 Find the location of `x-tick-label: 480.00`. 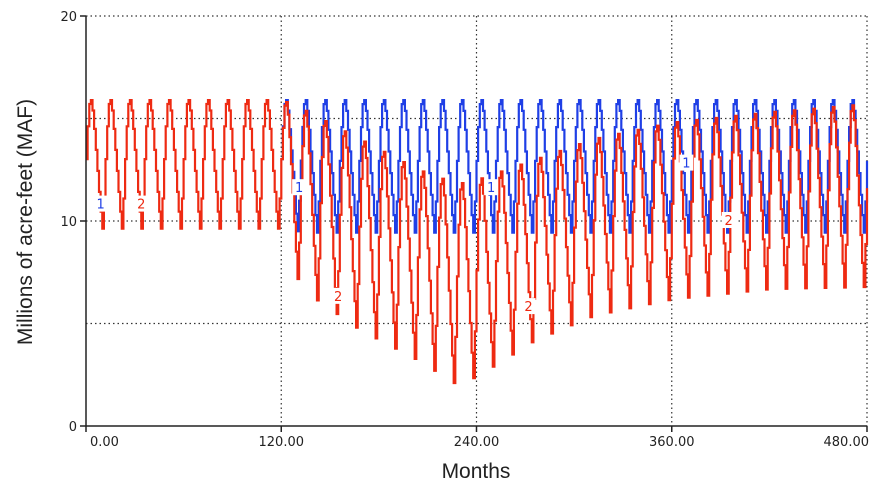

x-tick-label: 480.00 is located at coordinates (847, 442).